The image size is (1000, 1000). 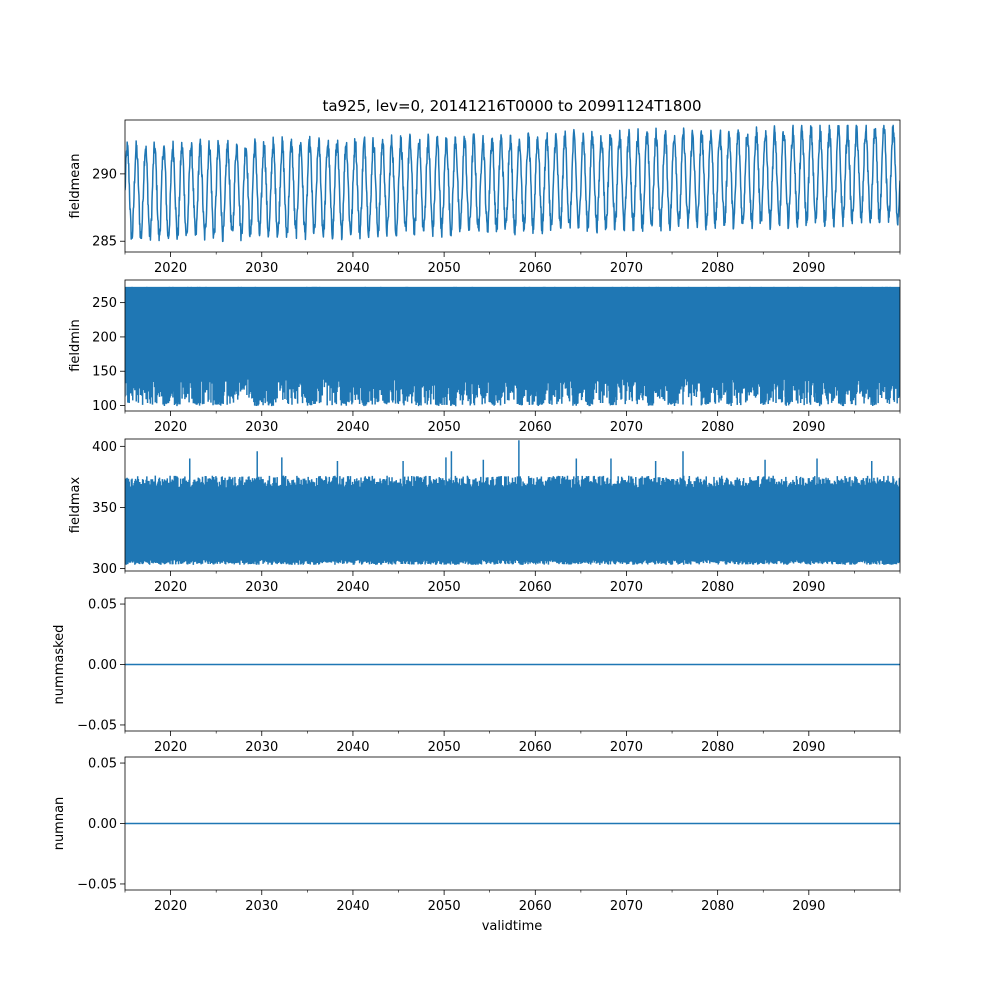 I want to click on y-axis-label-fieldmean: fieldmean, so click(x=75, y=186).